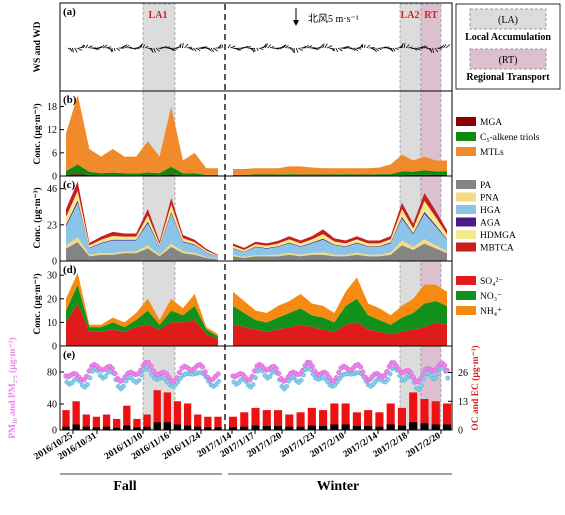 This screenshot has width=565, height=515. What do you see at coordinates (38, 46) in the screenshot?
I see `ylabel-a: WS and WD` at bounding box center [38, 46].